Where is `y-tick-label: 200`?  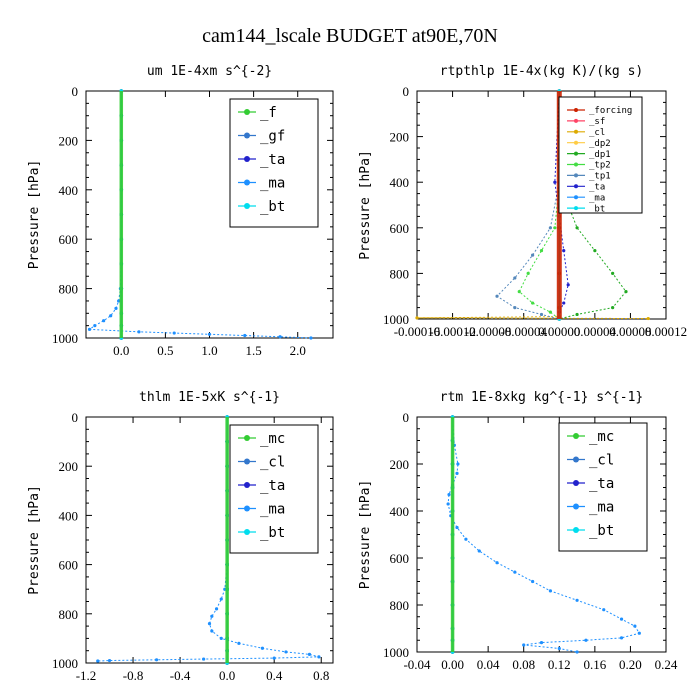
y-tick-label: 200 is located at coordinates (400, 137).